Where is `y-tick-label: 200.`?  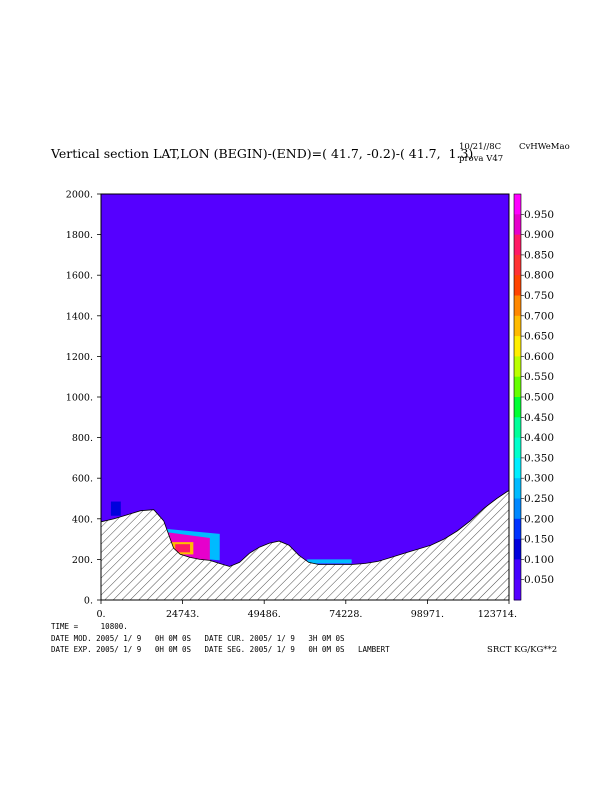 y-tick-label: 200. is located at coordinates (82, 560).